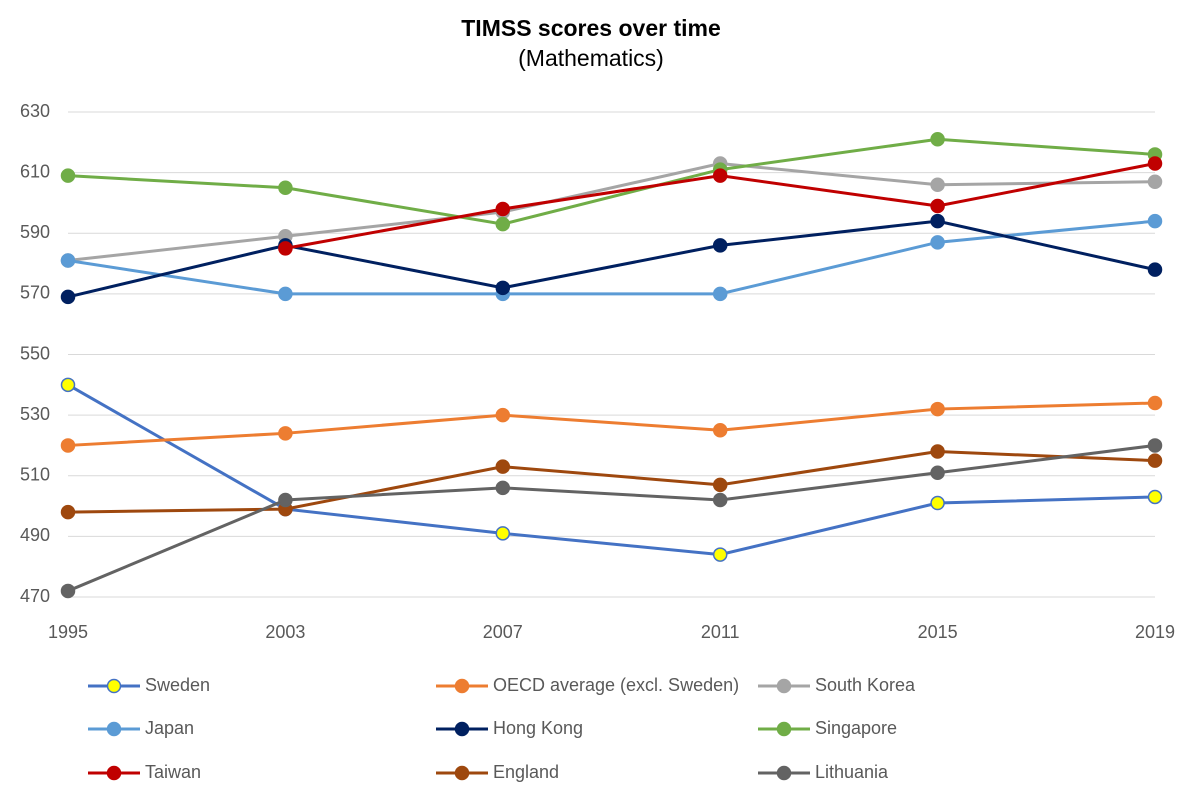  Describe the element at coordinates (35, 475) in the screenshot. I see `y-tick-label: 510` at that location.